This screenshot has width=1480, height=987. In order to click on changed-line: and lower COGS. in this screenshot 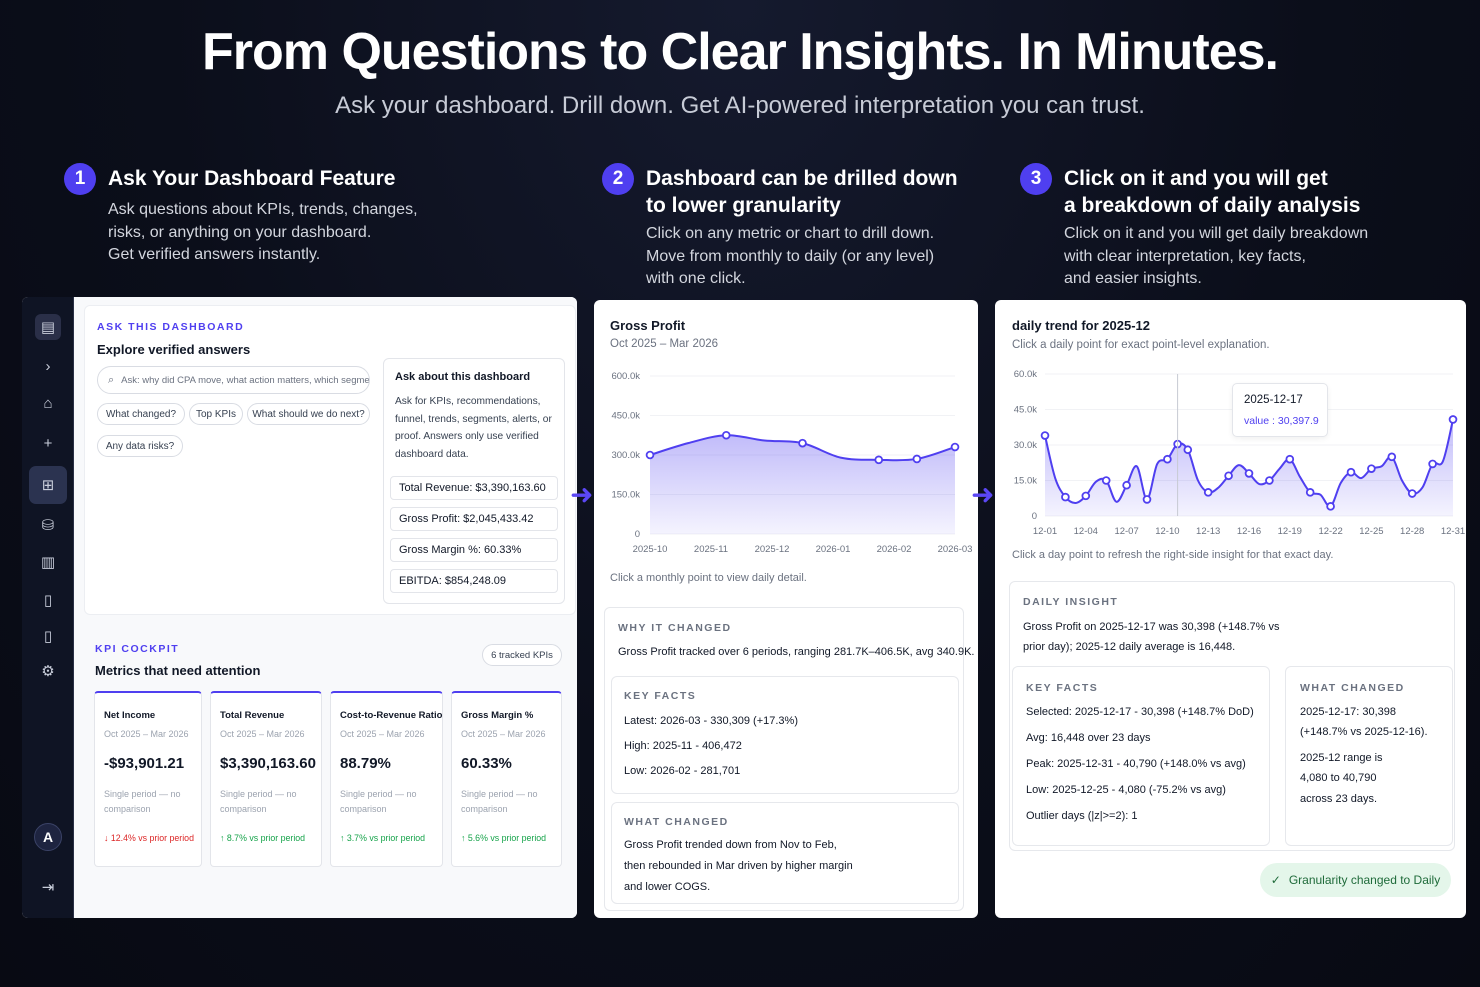, I will do `click(667, 887)`.